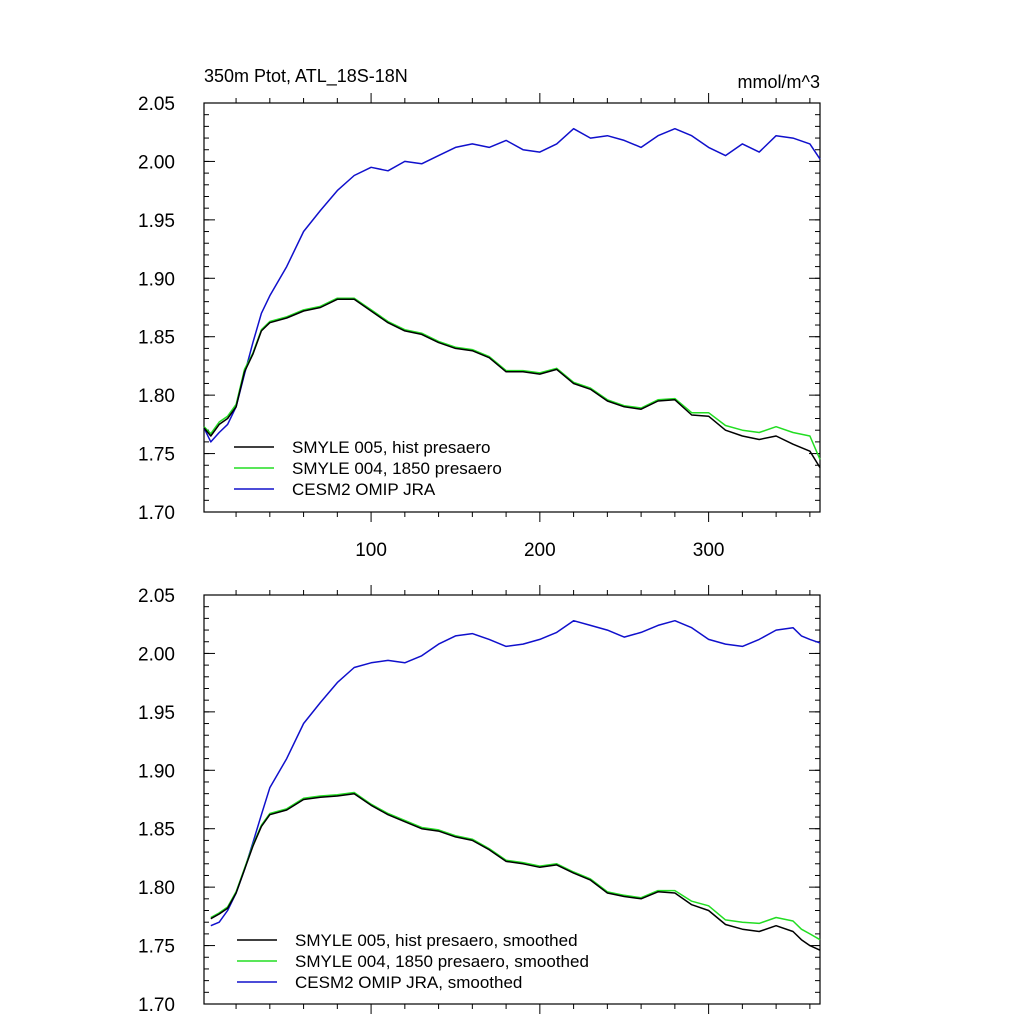 This screenshot has height=1024, width=1024. What do you see at coordinates (436, 940) in the screenshot?
I see `bottom-legend-label-hist: SMYLE 005, hist presaero, smoothed` at bounding box center [436, 940].